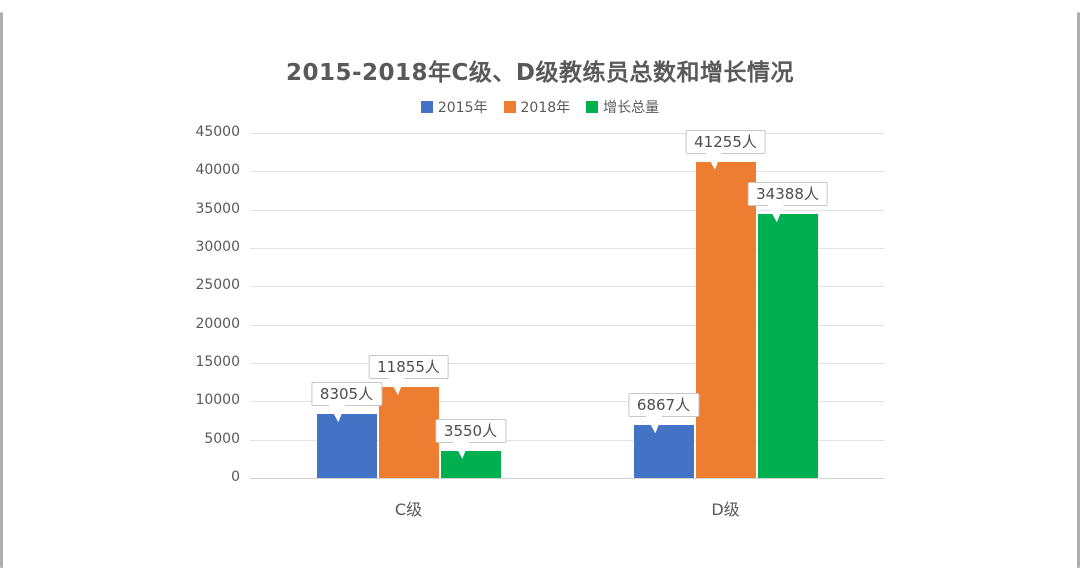 The height and width of the screenshot is (580, 1080). I want to click on legend-item-2018: 2018年, so click(537, 107).